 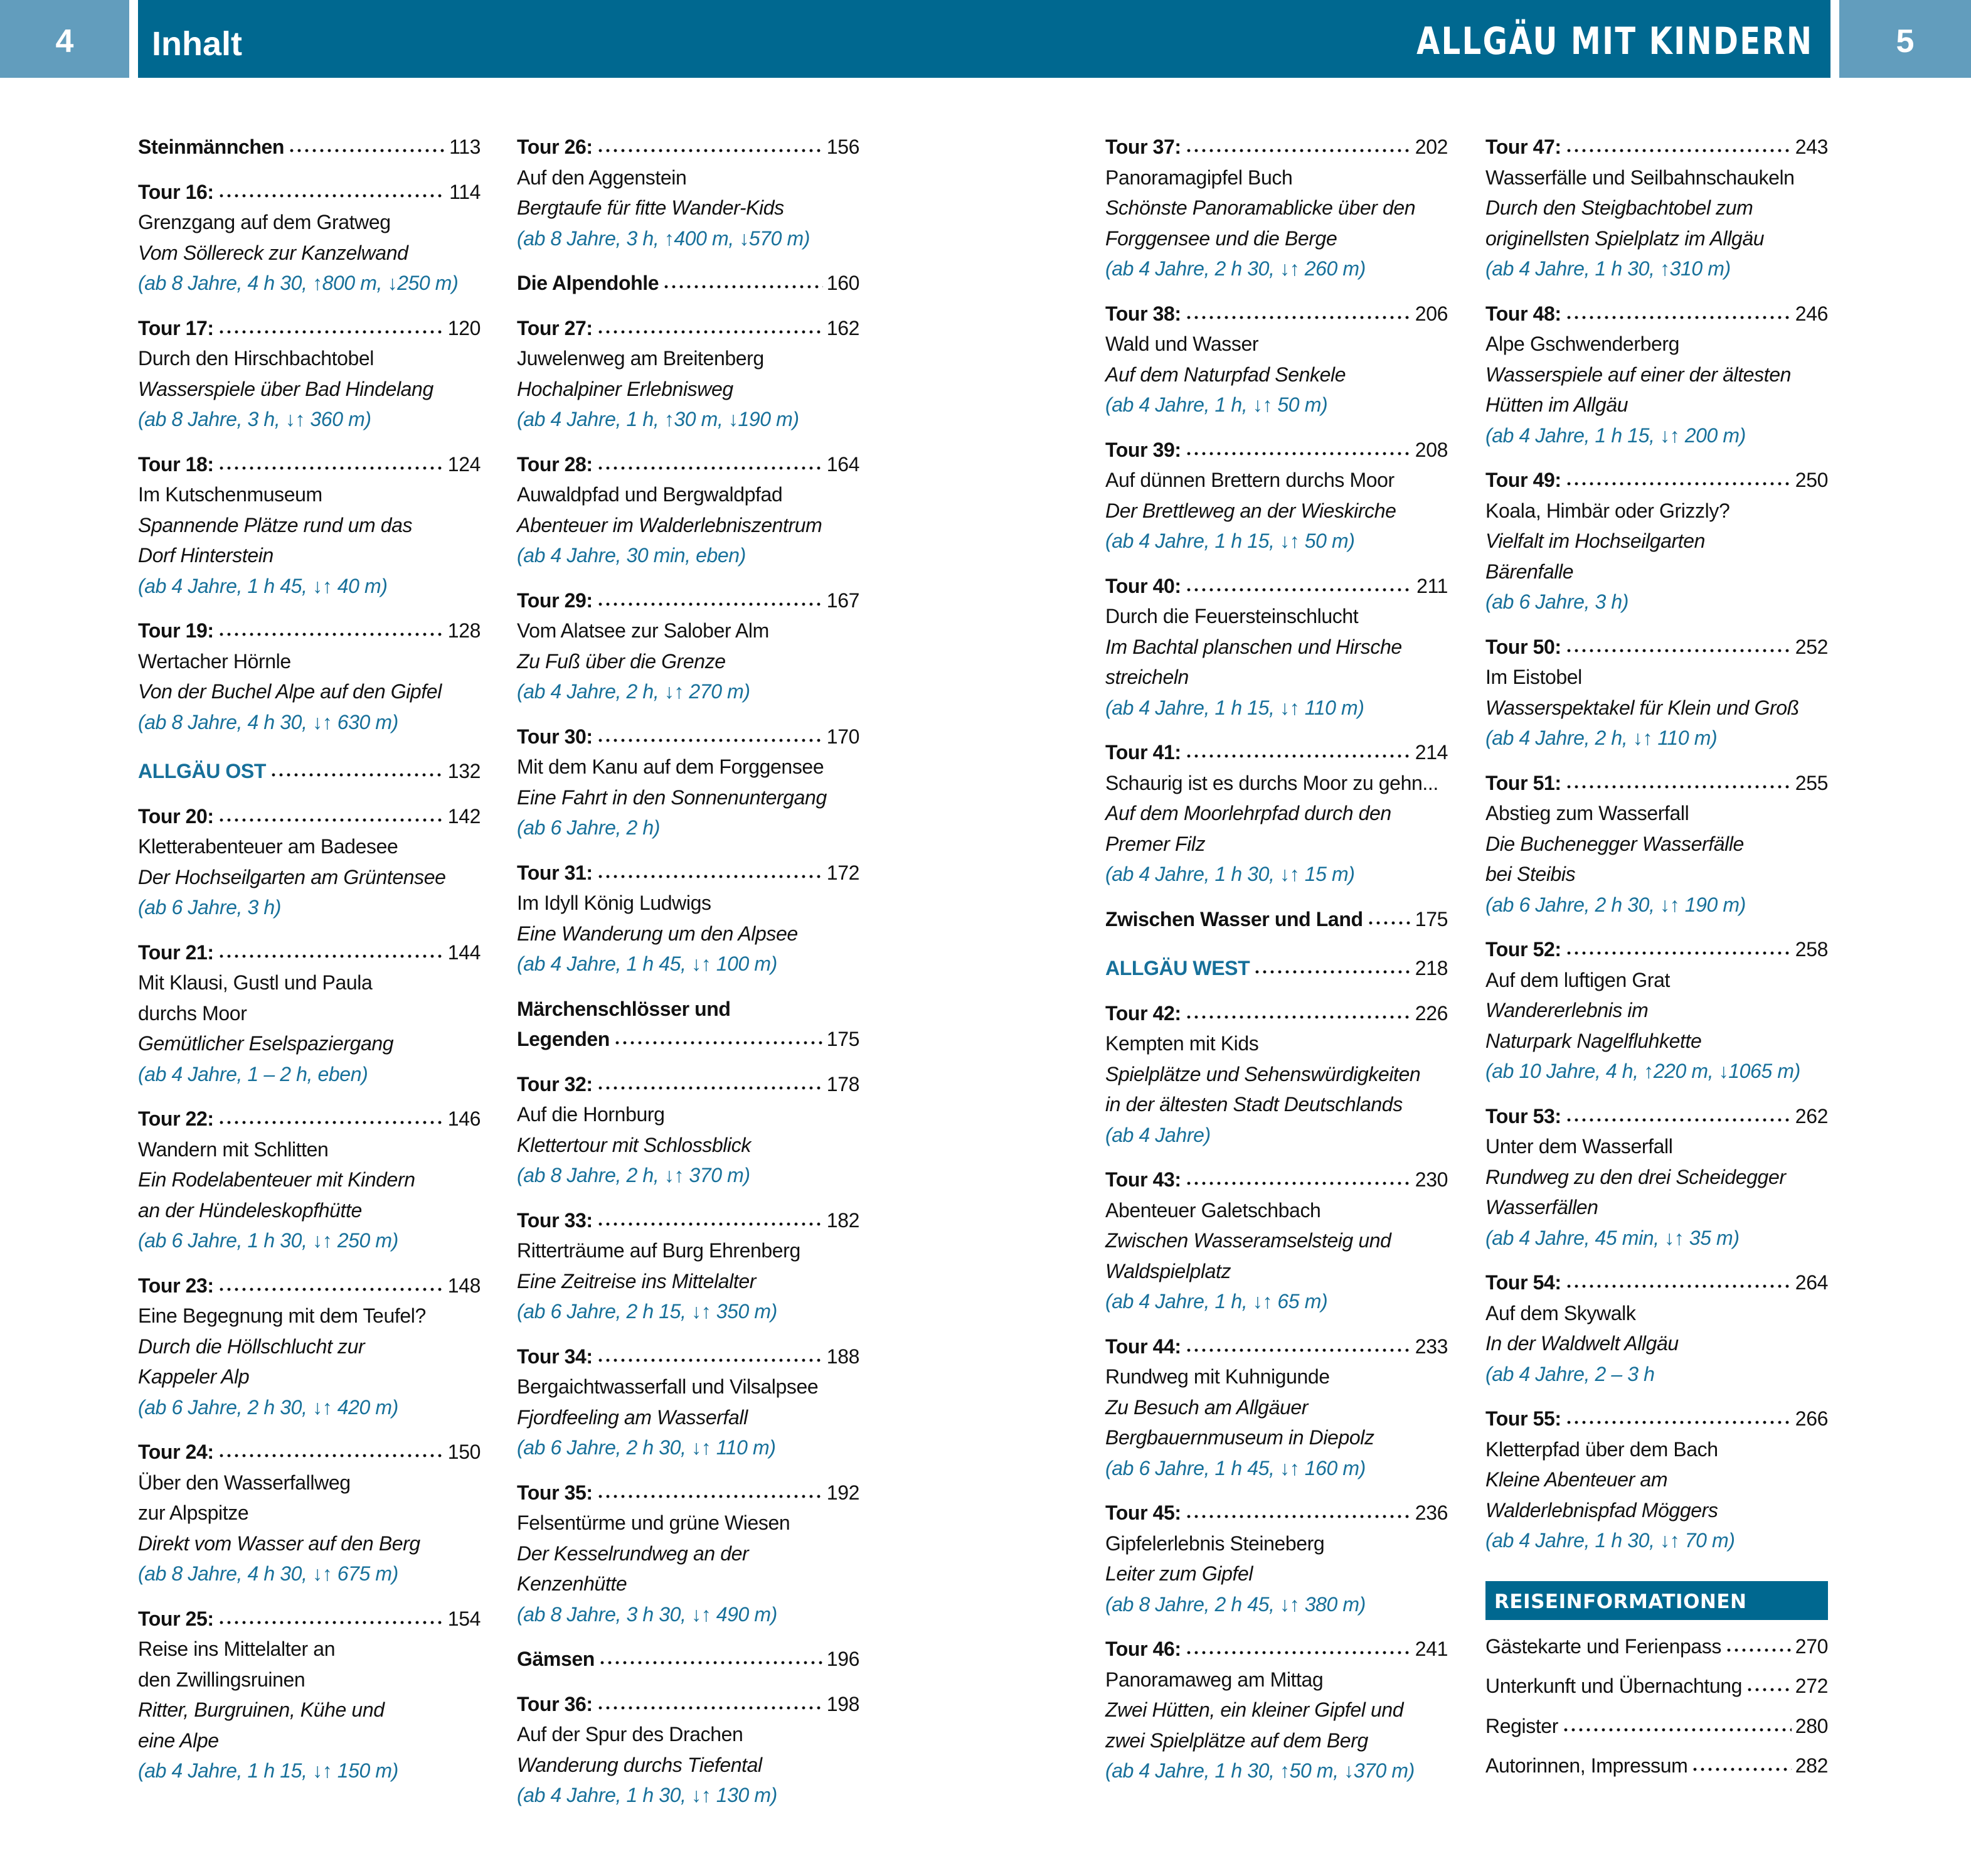 I want to click on toc-row: Tour 52: 258, so click(x=1656, y=949).